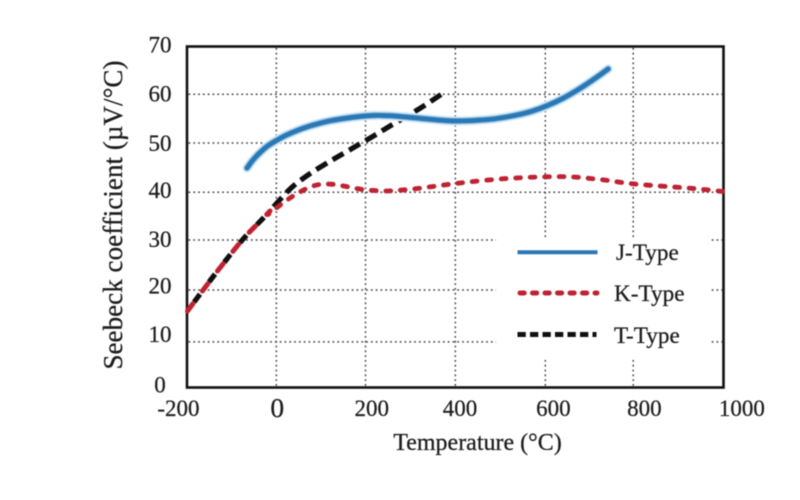  What do you see at coordinates (160, 286) in the screenshot?
I see `svg-text: 20` at bounding box center [160, 286].